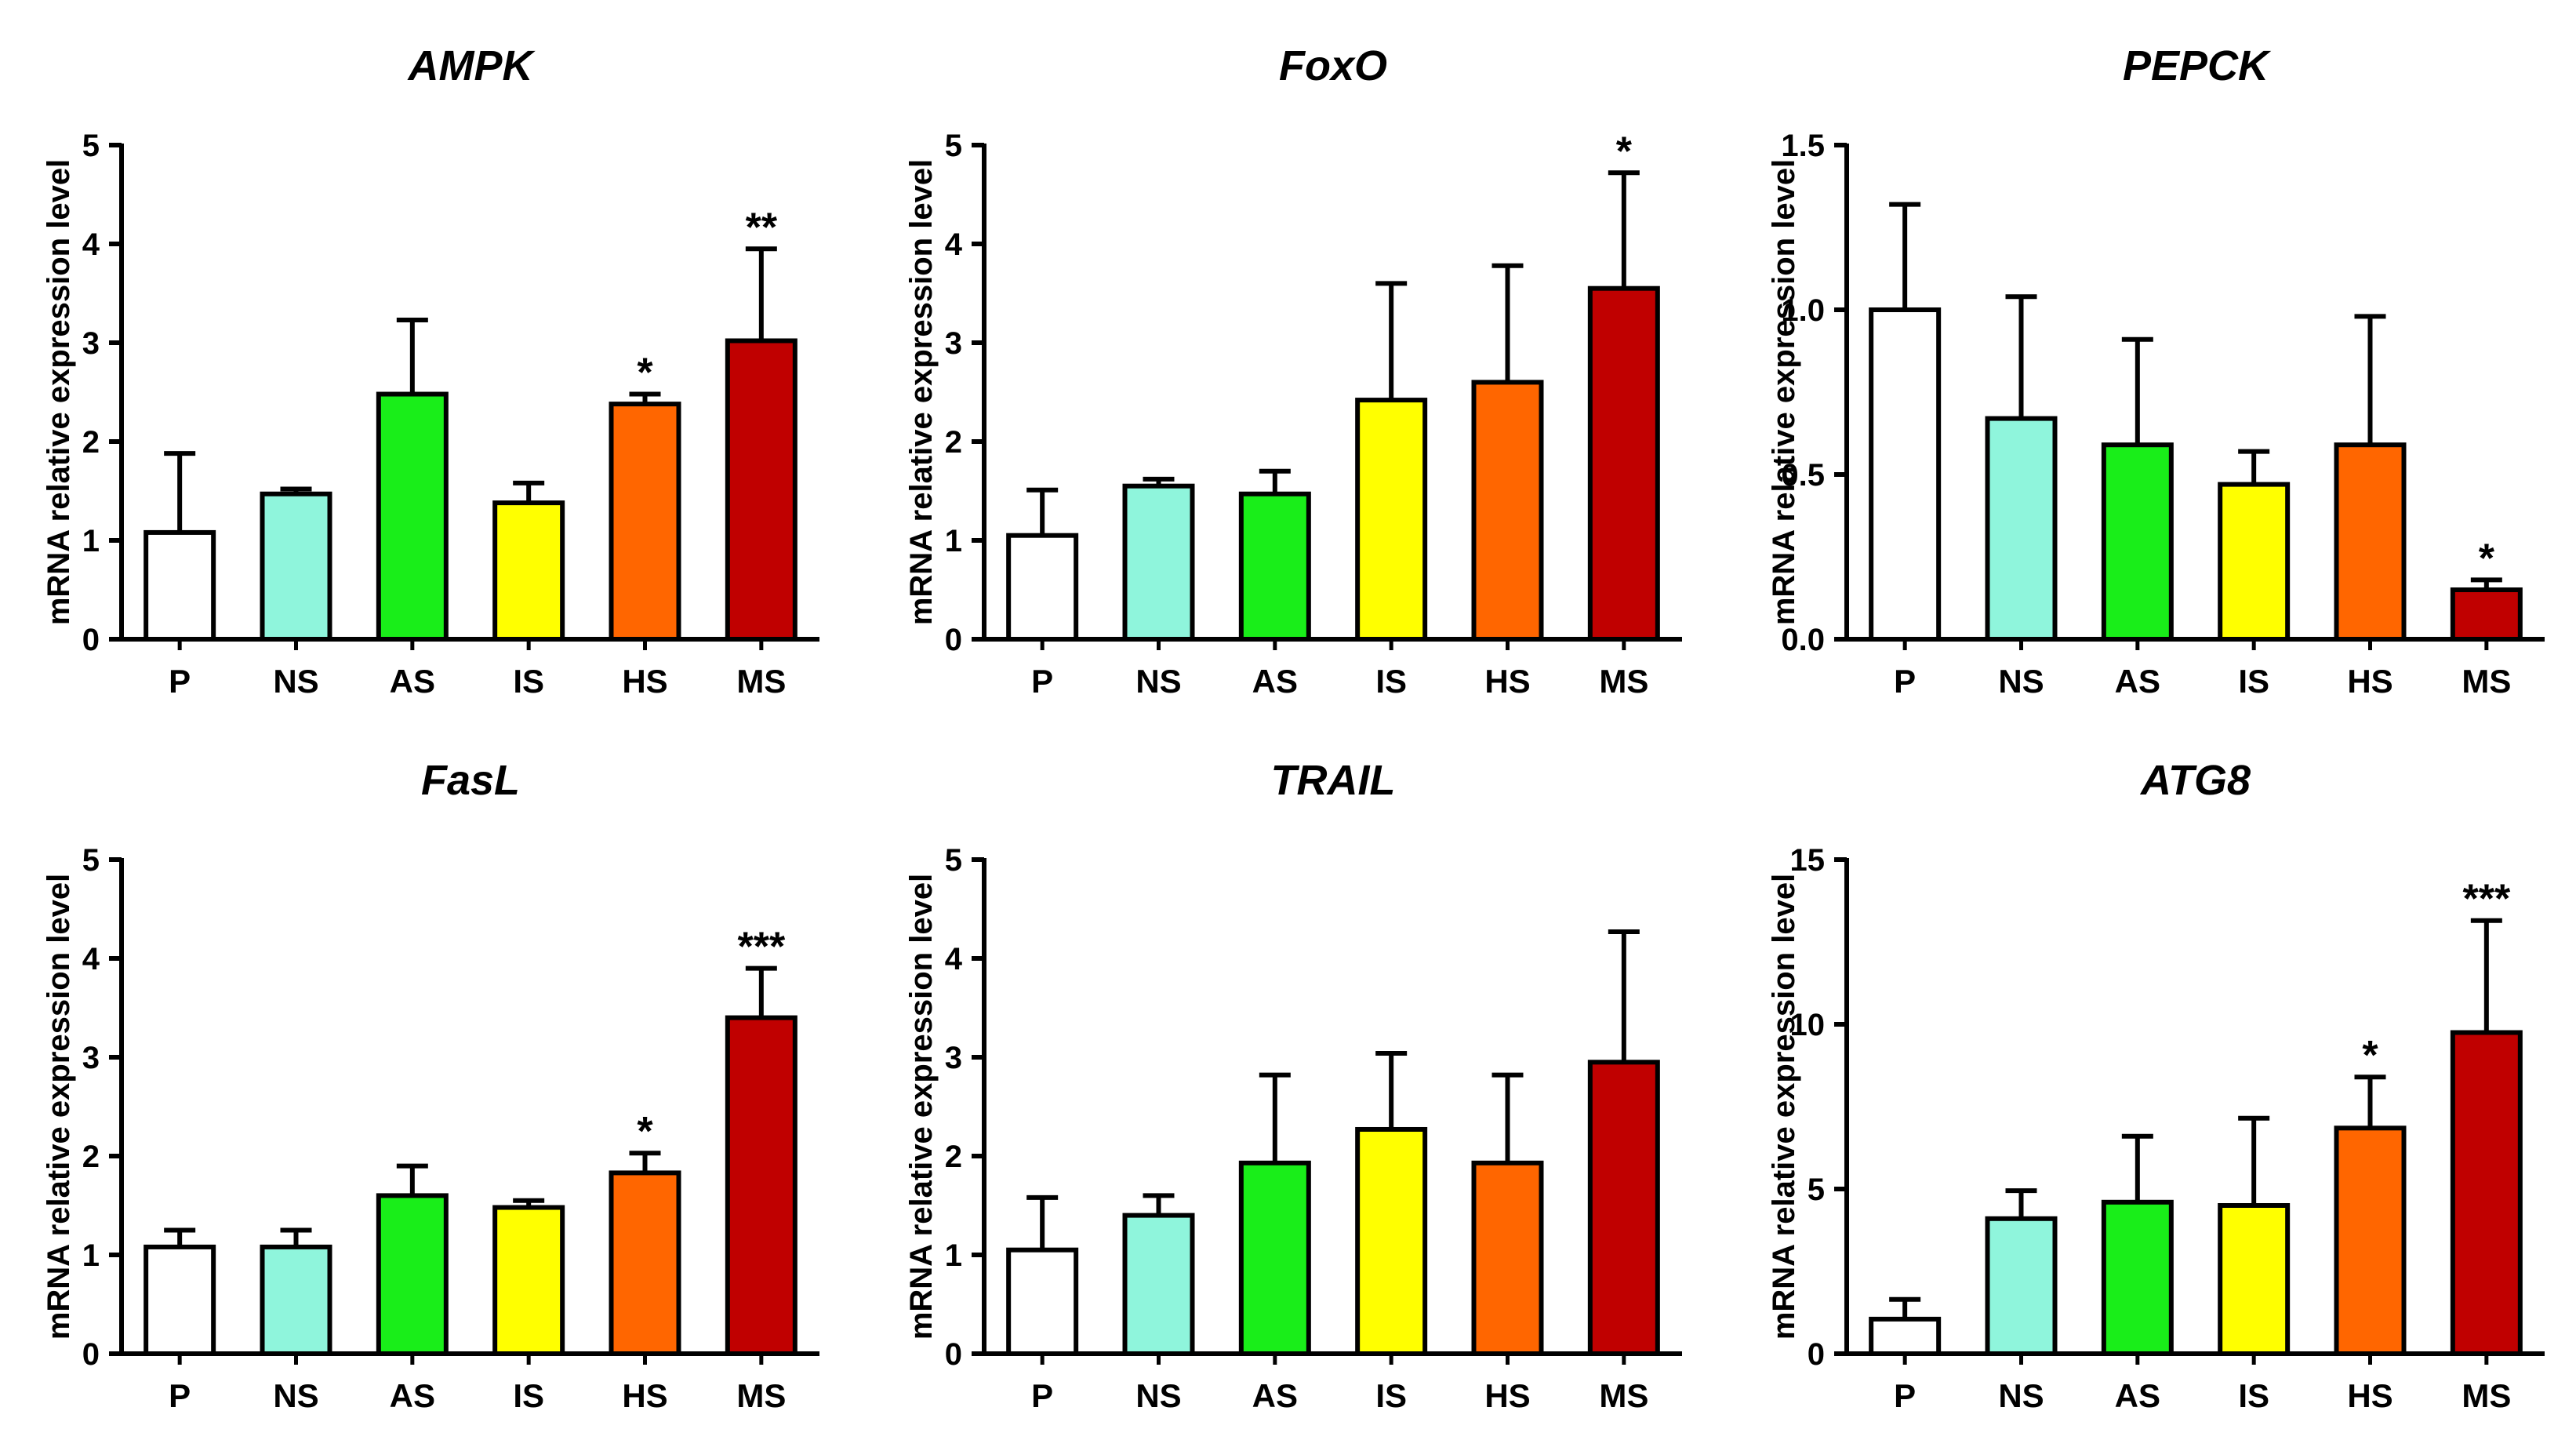 The image size is (2576, 1429). What do you see at coordinates (1803, 475) in the screenshot?
I see `y-tick-label: 0.5` at bounding box center [1803, 475].